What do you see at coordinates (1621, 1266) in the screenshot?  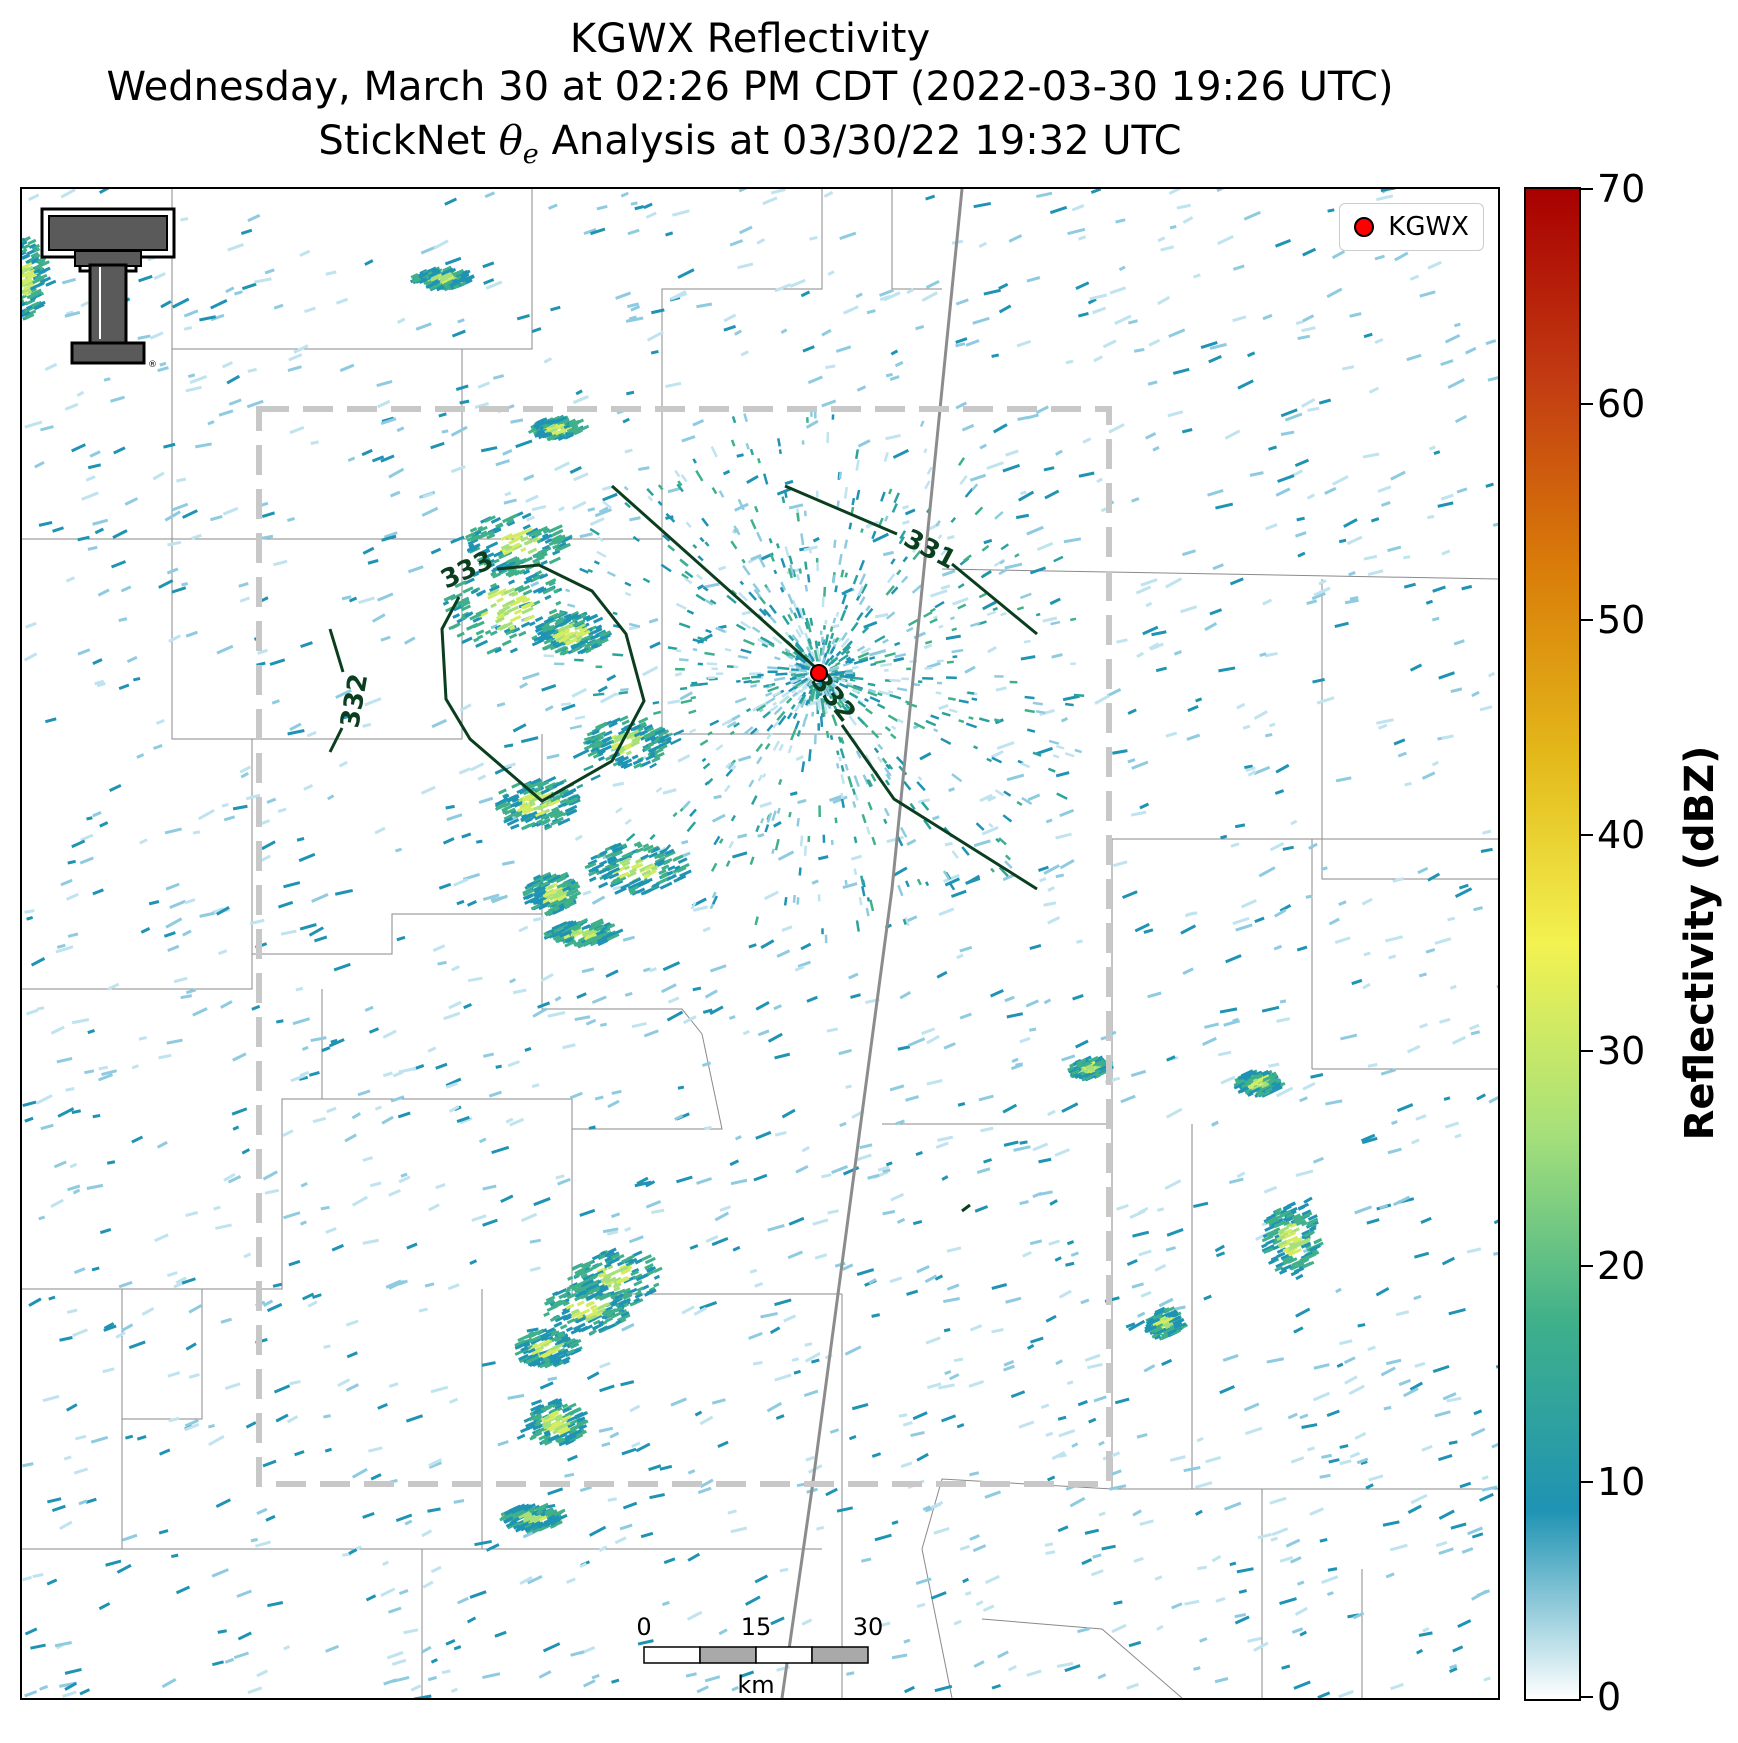 I see `colorbar-tick-label: 20` at bounding box center [1621, 1266].